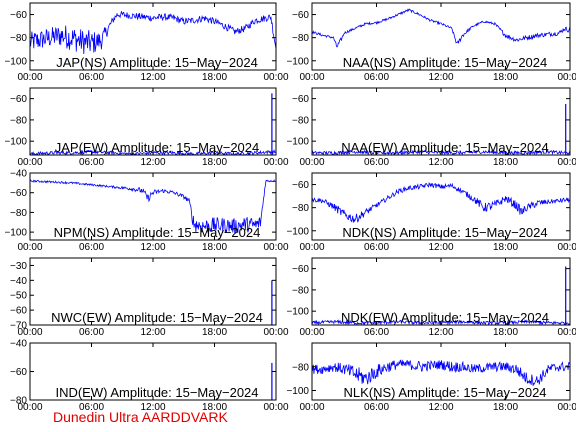 The height and width of the screenshot is (432, 576). Describe the element at coordinates (18, 266) in the screenshot. I see `y-tick-label: −30` at that location.